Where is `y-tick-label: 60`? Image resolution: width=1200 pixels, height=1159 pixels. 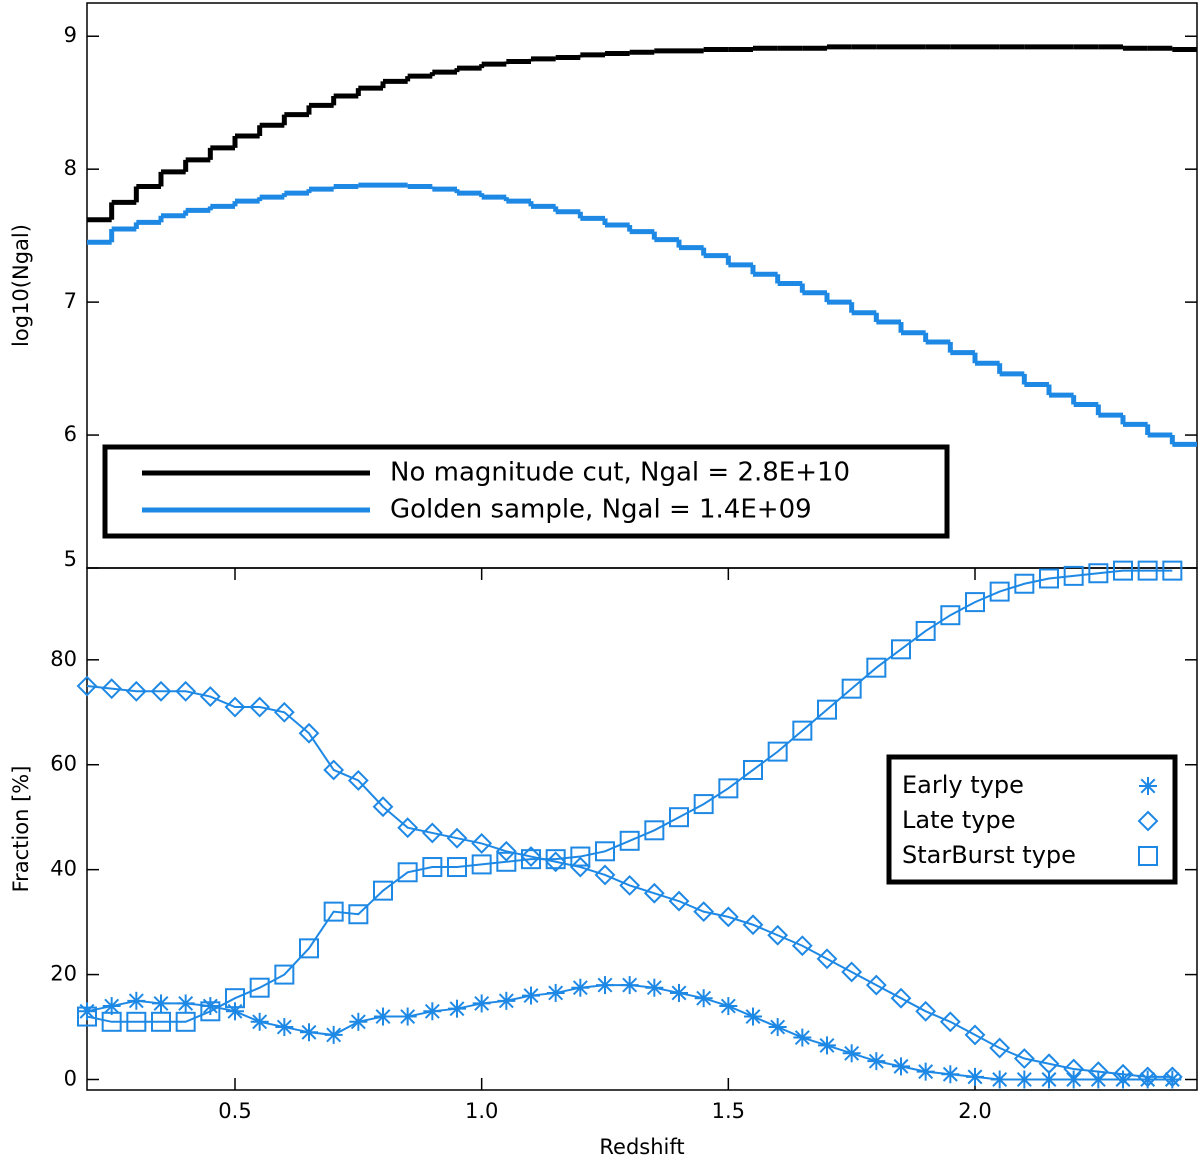
y-tick-label: 60 is located at coordinates (63, 764).